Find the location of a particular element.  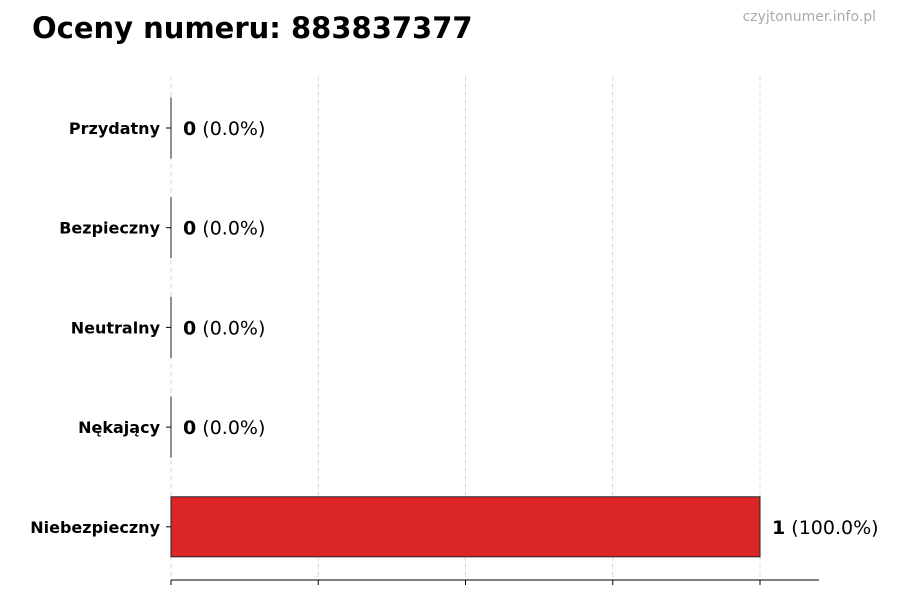

percent-label: (100.0%) is located at coordinates (834, 528).